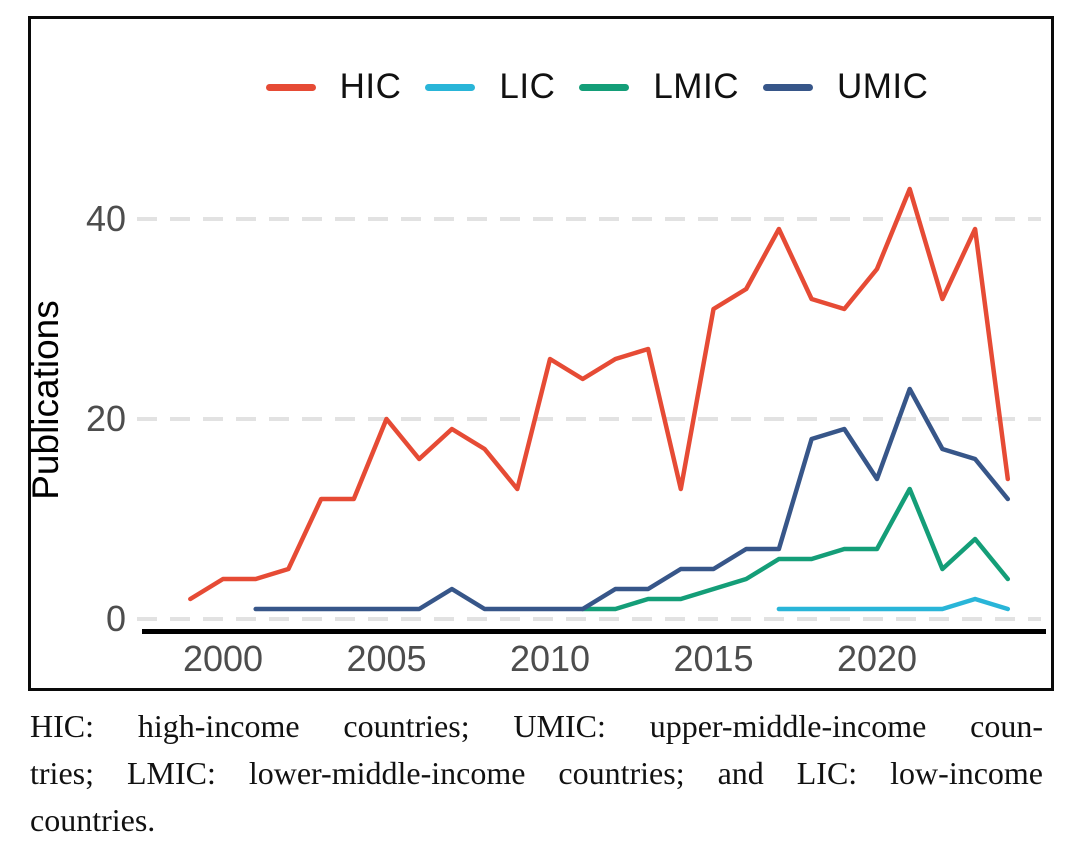 This screenshot has height=842, width=1070. What do you see at coordinates (882, 86) in the screenshot?
I see `legend-label-umic: UMIC` at bounding box center [882, 86].